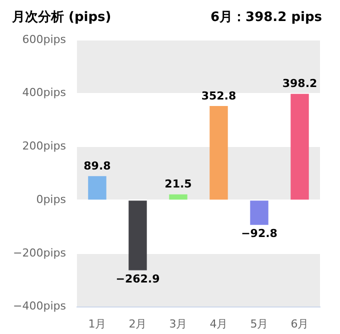 Image resolution: width=340 pixels, height=334 pixels. I want to click on y-tick-label: −200pips, so click(39, 253).